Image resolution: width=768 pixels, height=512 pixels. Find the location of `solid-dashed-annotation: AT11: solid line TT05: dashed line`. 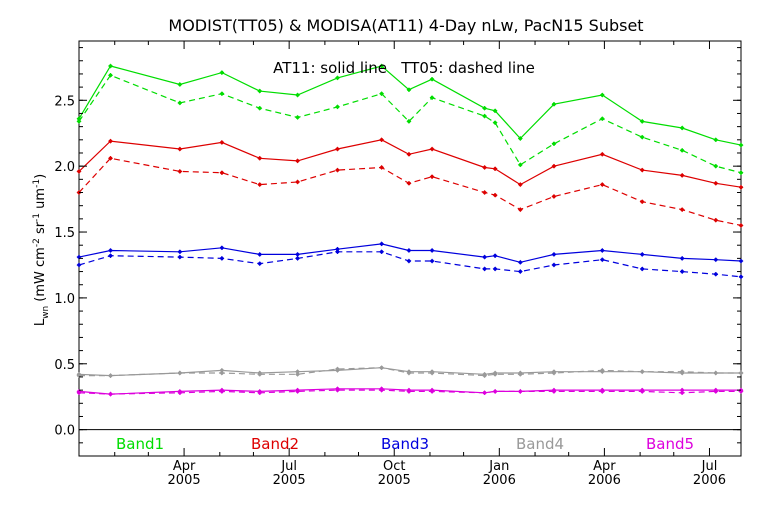

solid-dashed-annotation: AT11: solid line TT05: dashed line is located at coordinates (404, 68).